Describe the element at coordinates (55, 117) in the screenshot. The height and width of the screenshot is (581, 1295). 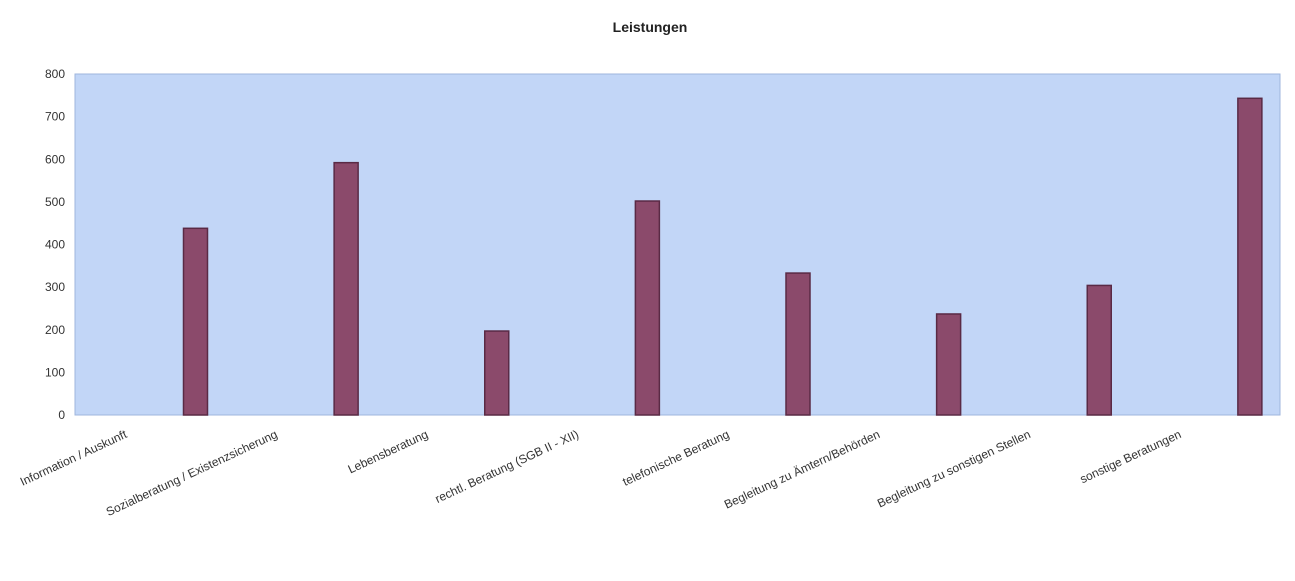
I see `y-tick-label: 700` at that location.